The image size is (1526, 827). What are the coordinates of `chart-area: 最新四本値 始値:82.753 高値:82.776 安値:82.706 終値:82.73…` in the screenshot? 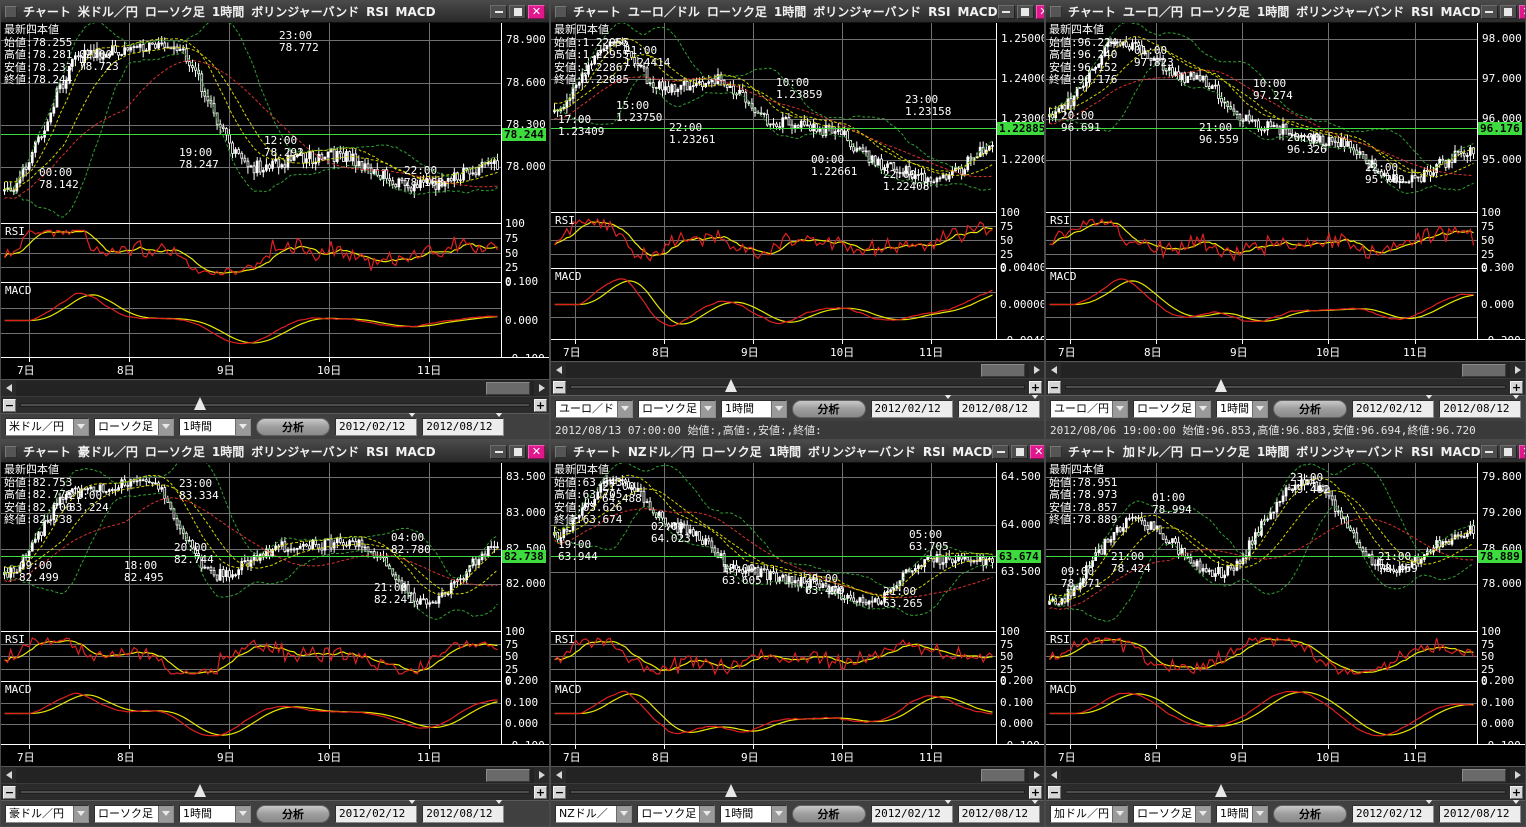 It's located at (275, 603).